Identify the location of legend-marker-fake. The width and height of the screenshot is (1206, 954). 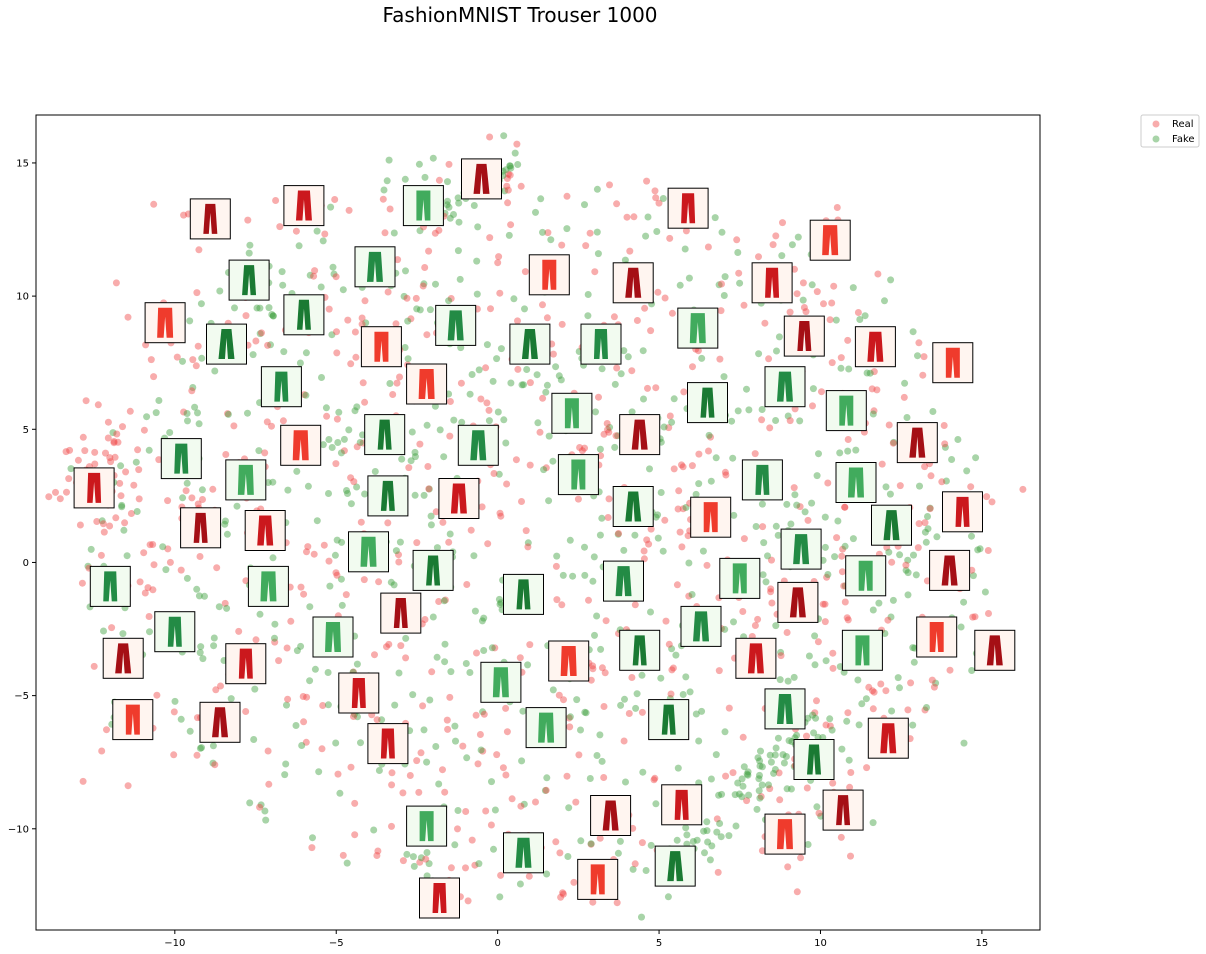
(1156, 139).